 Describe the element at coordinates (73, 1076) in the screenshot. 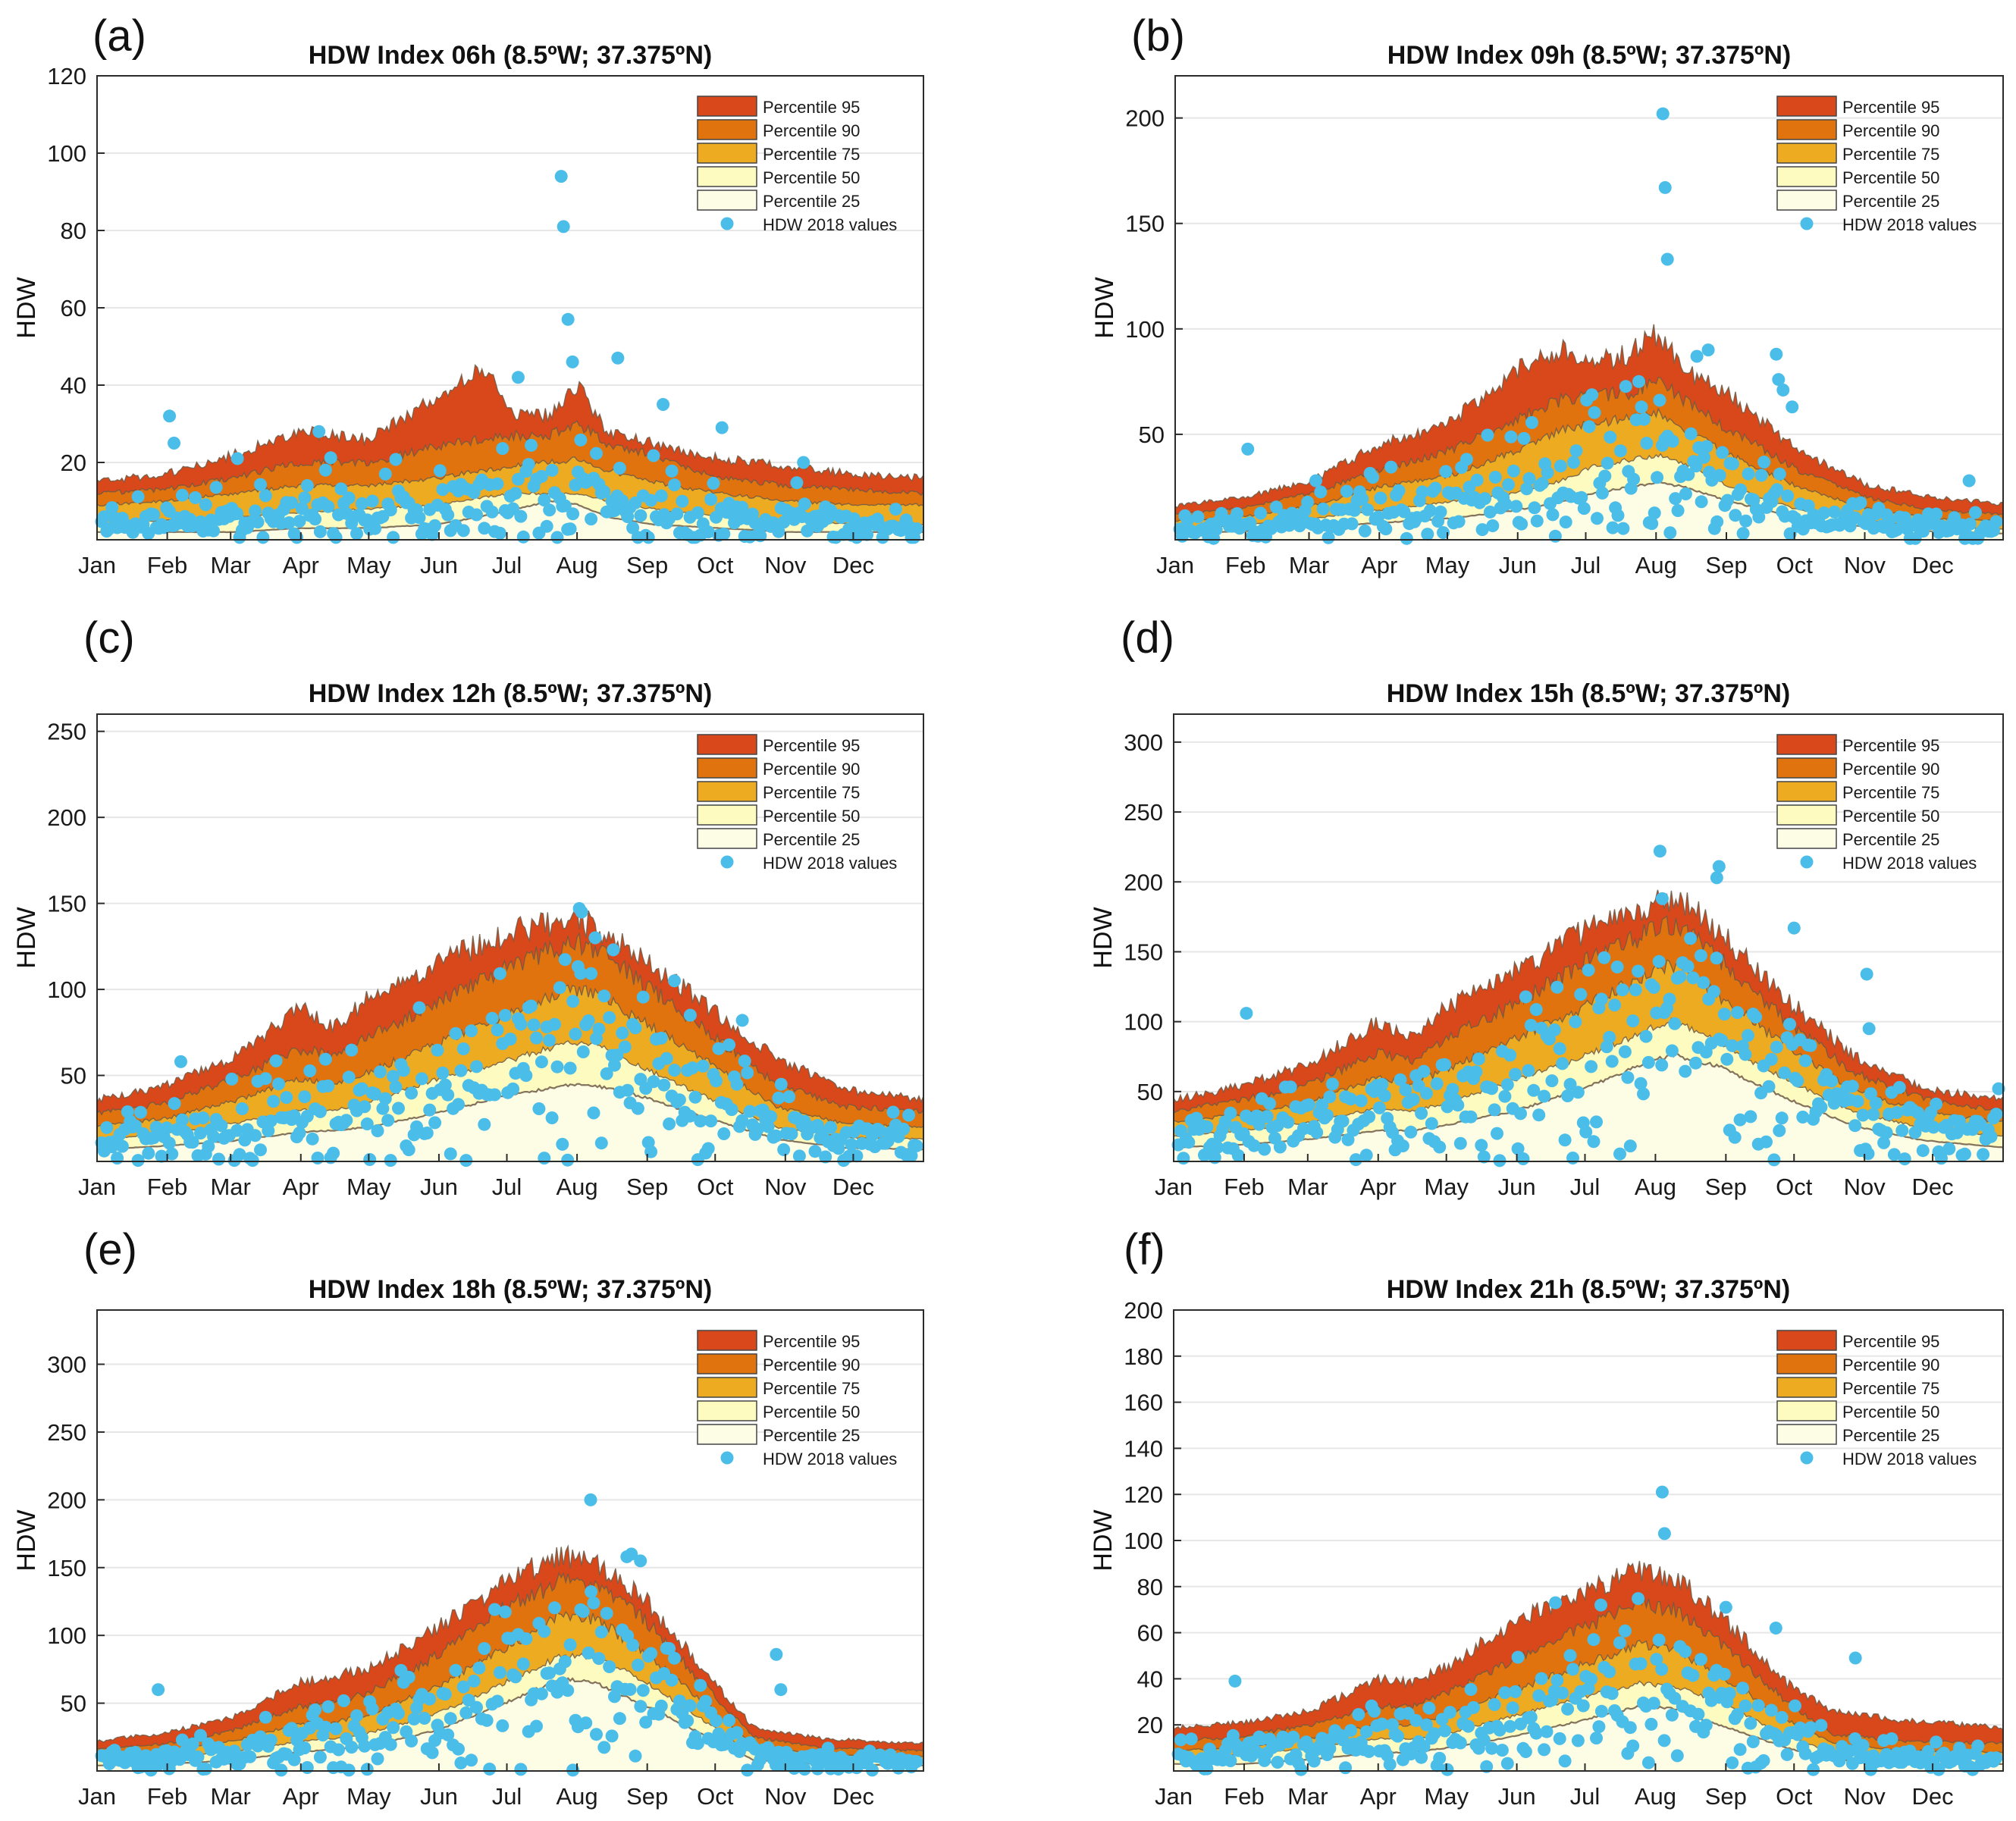

I see `y-tick-label: 50` at that location.